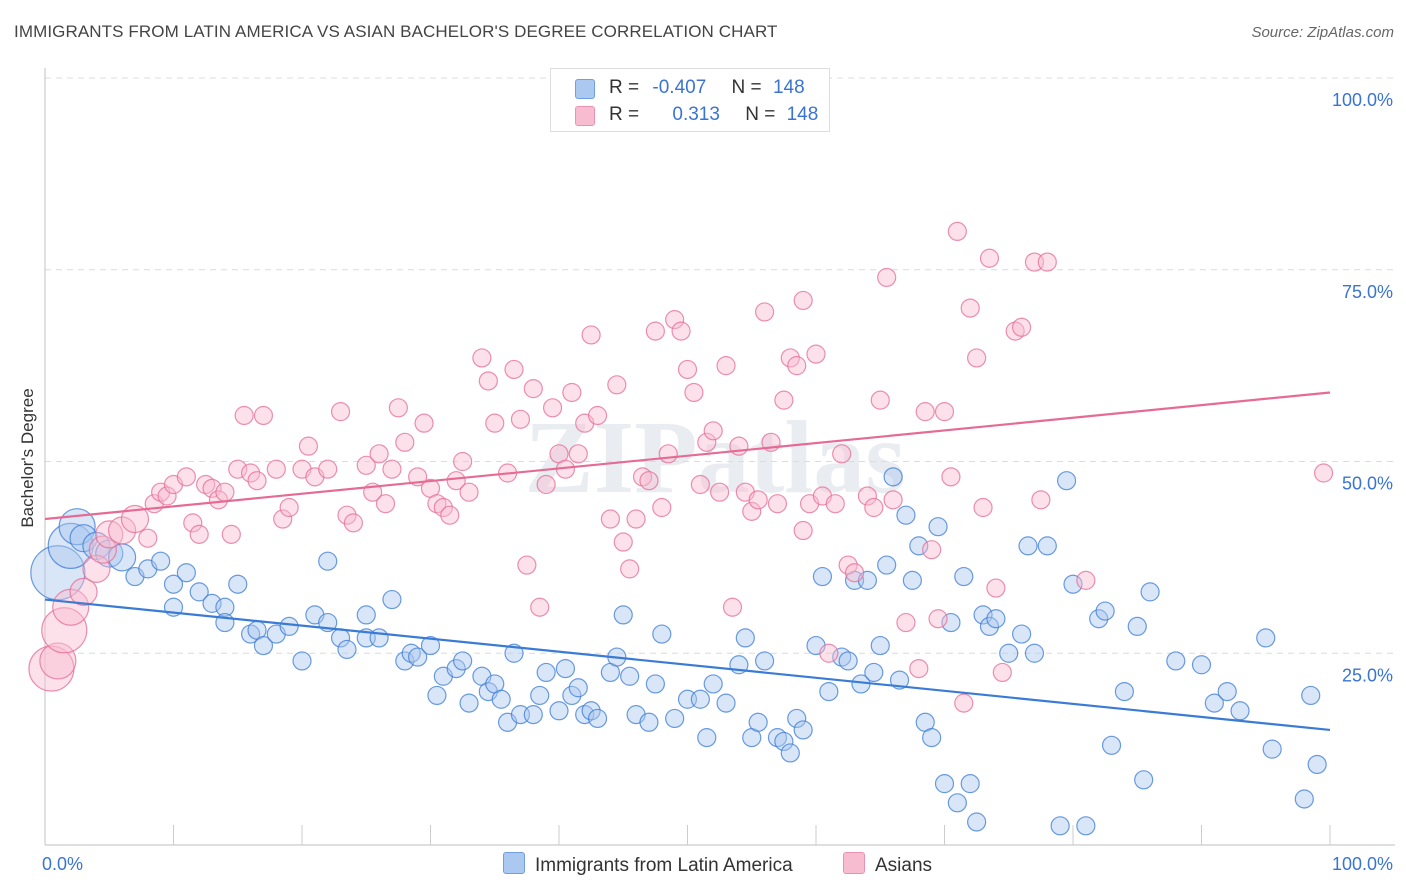 Image resolution: width=1406 pixels, height=892 pixels. Describe the element at coordinates (788, 87) in the screenshot. I see `legend-n-value: 148` at that location.